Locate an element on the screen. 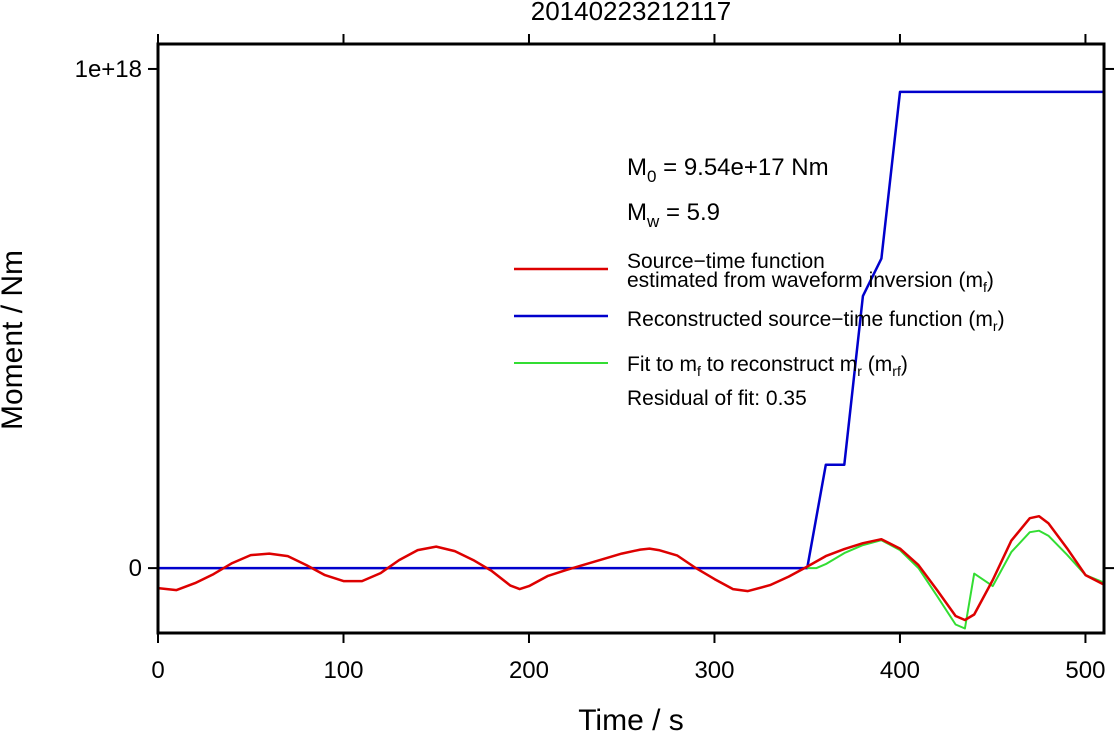 The height and width of the screenshot is (734, 1117). legend-fit-text3: (m is located at coordinates (877, 364).